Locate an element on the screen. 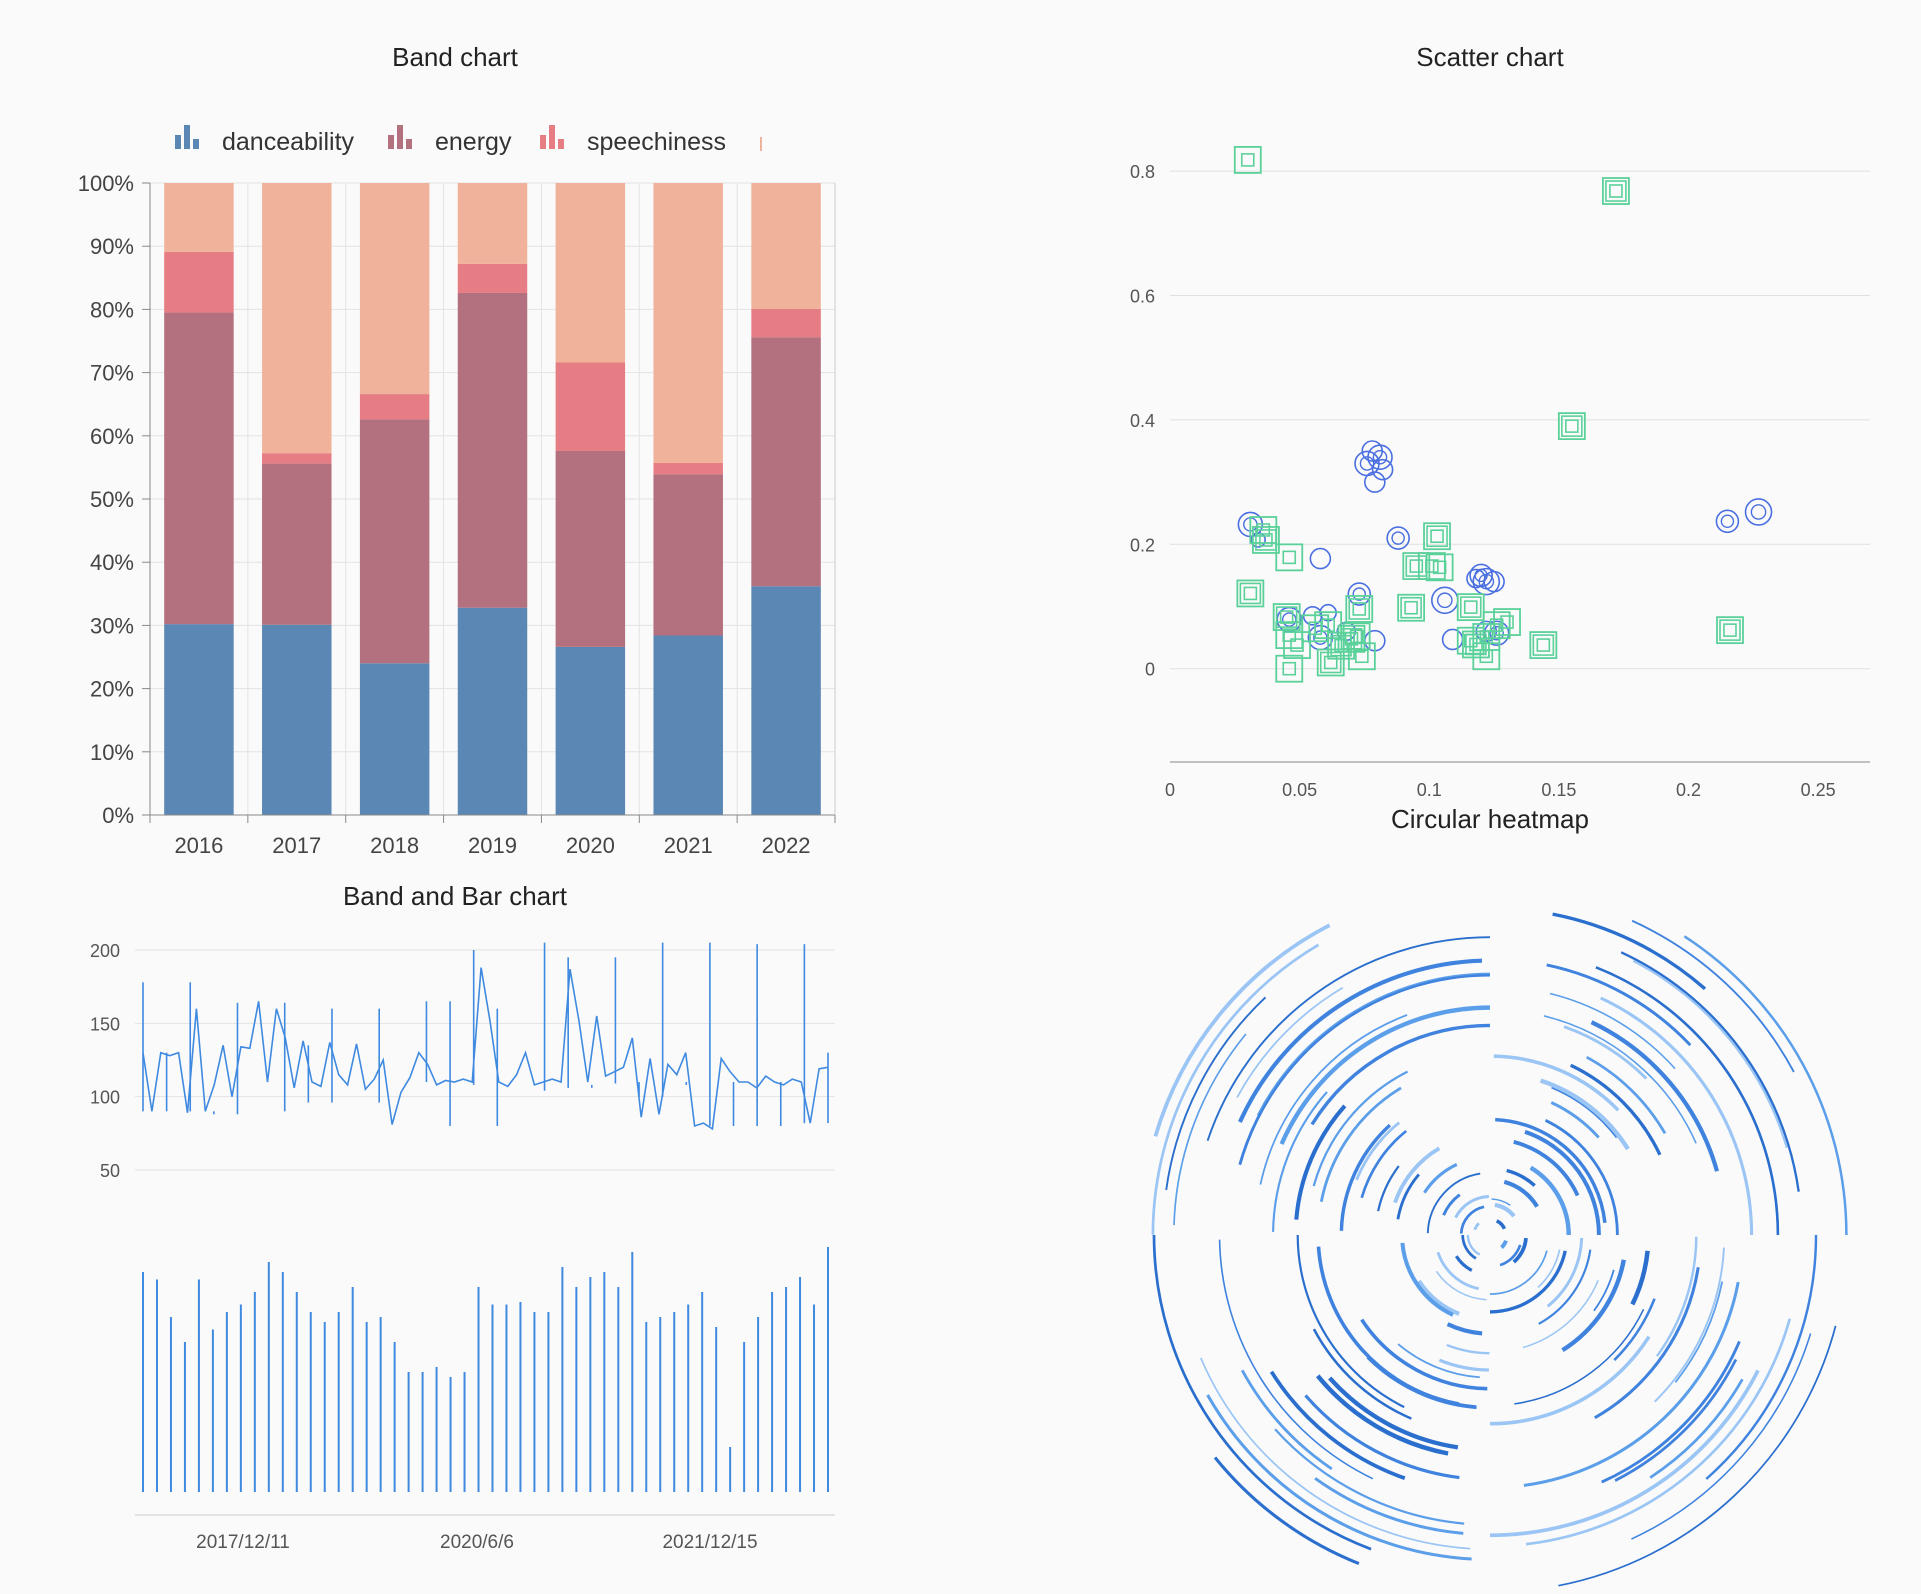 This screenshot has width=1921, height=1594. band-y-tick-label: 20% is located at coordinates (112, 689).